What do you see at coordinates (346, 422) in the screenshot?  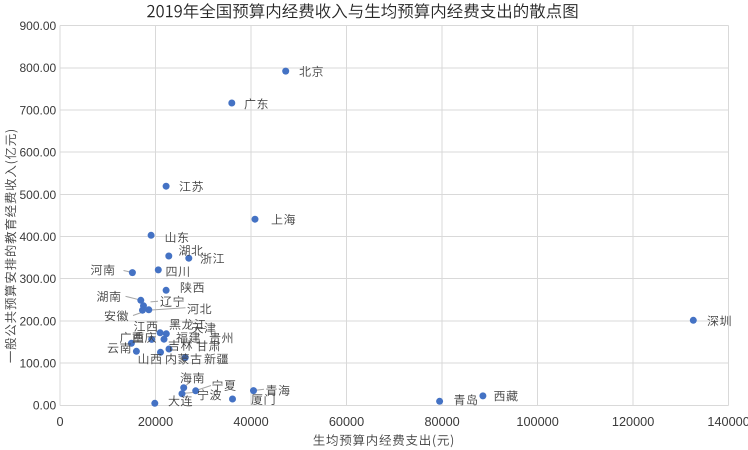 I see `svg-text: 60000` at bounding box center [346, 422].